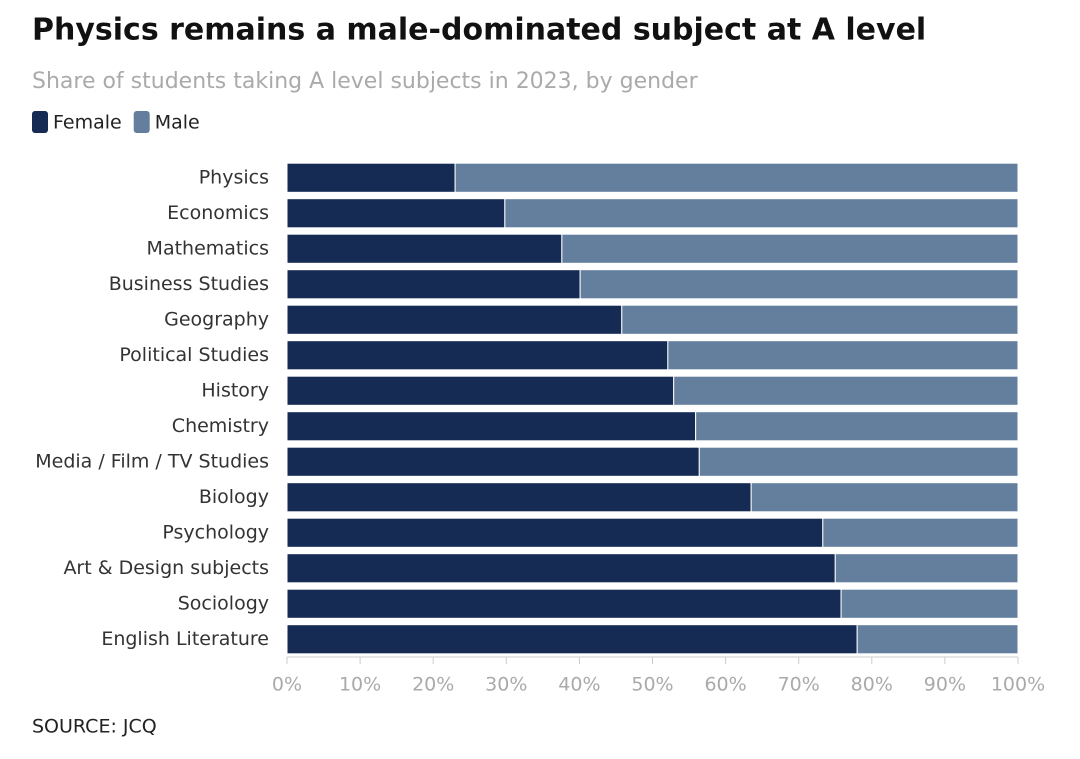 This screenshot has height=759, width=1080. I want to click on y-tick-label: Mathematics, so click(208, 248).